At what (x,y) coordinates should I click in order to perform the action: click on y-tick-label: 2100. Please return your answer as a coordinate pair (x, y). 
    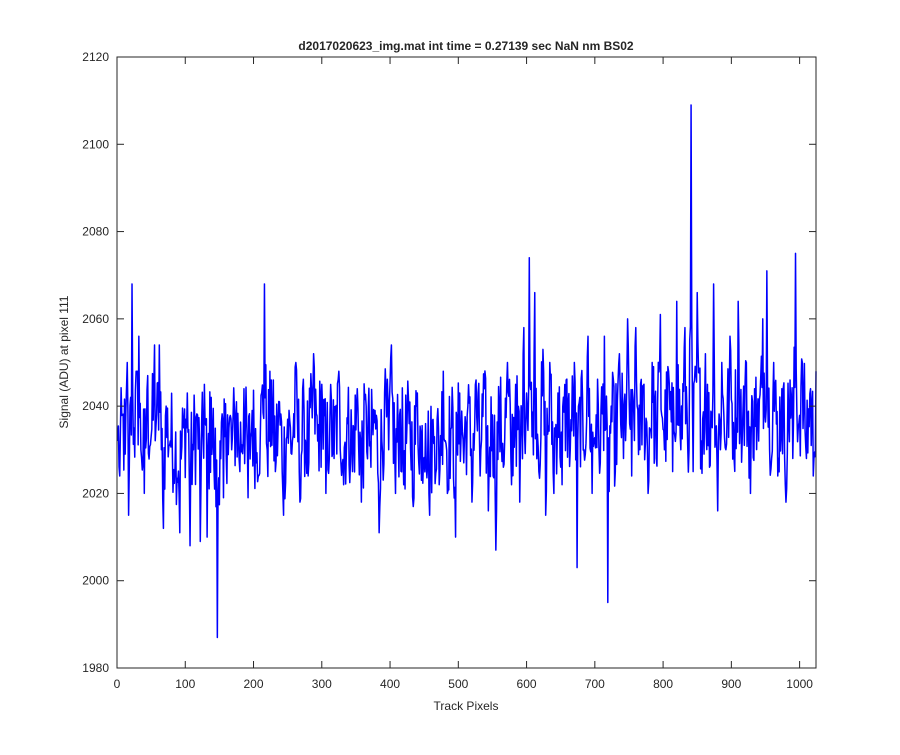
    Looking at the image, I should click on (95, 144).